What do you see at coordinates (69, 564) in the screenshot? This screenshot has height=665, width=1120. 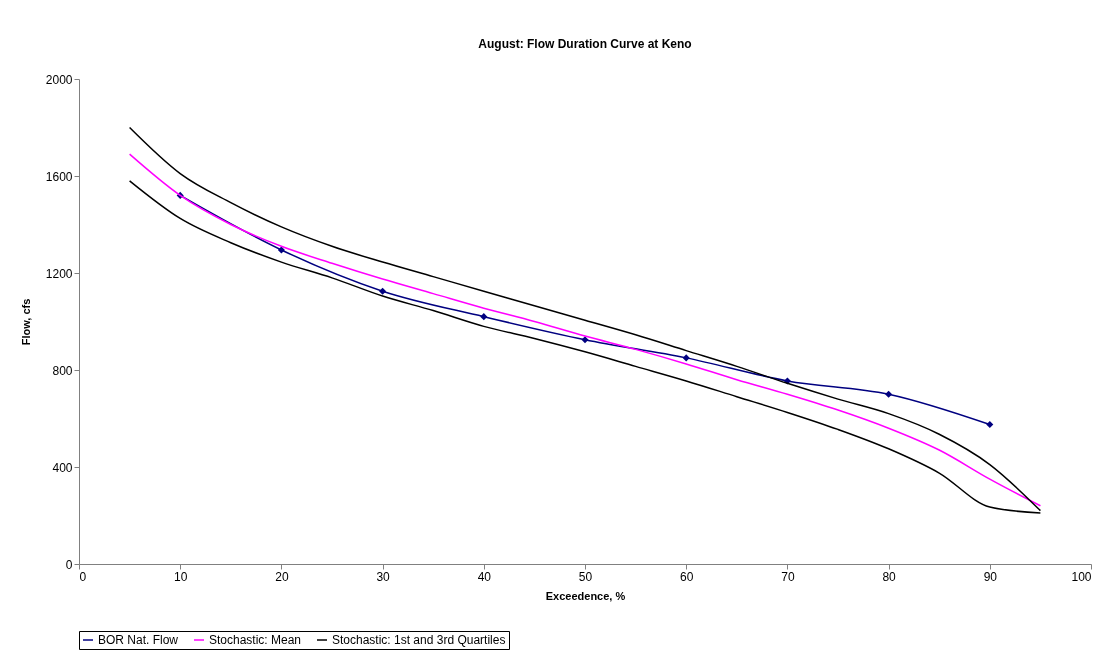 I see `y-tick-label: 0` at bounding box center [69, 564].